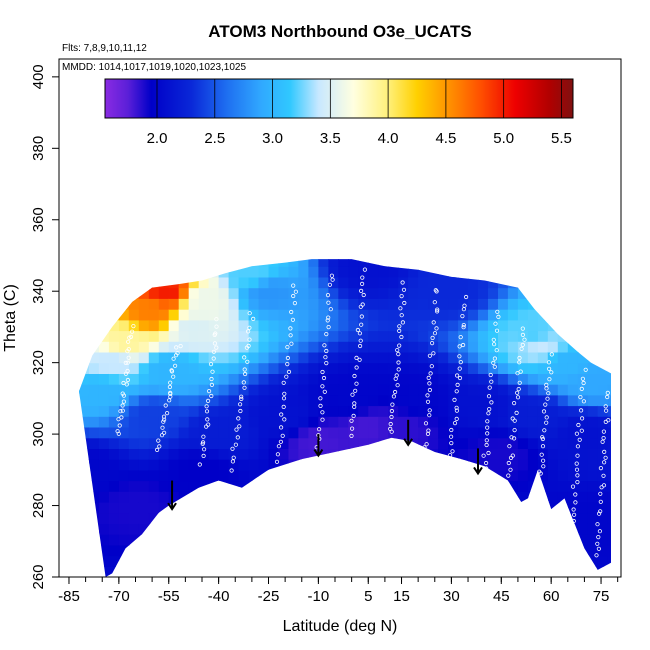  I want to click on x-tick-label: 15, so click(401, 596).